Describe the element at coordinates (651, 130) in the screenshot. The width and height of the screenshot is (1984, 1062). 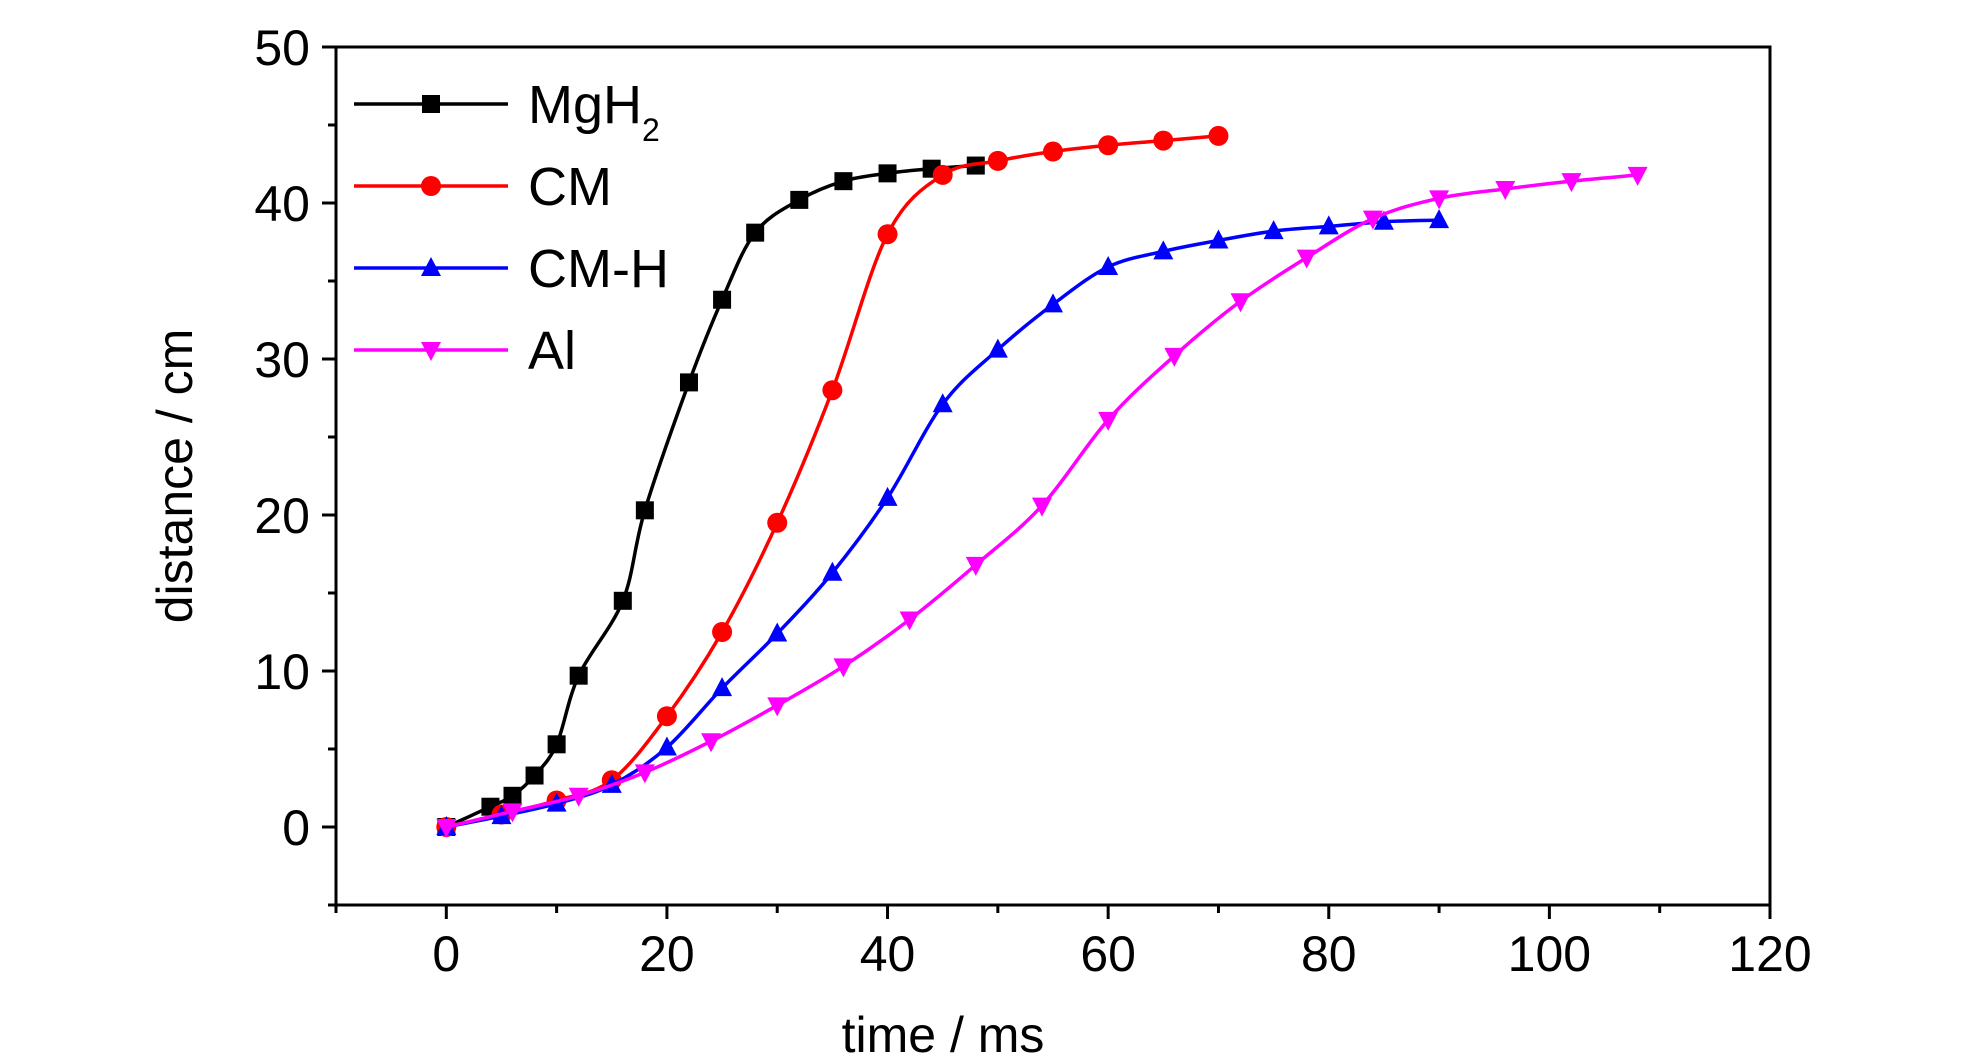
I see `legend-label-subscript: 2` at that location.